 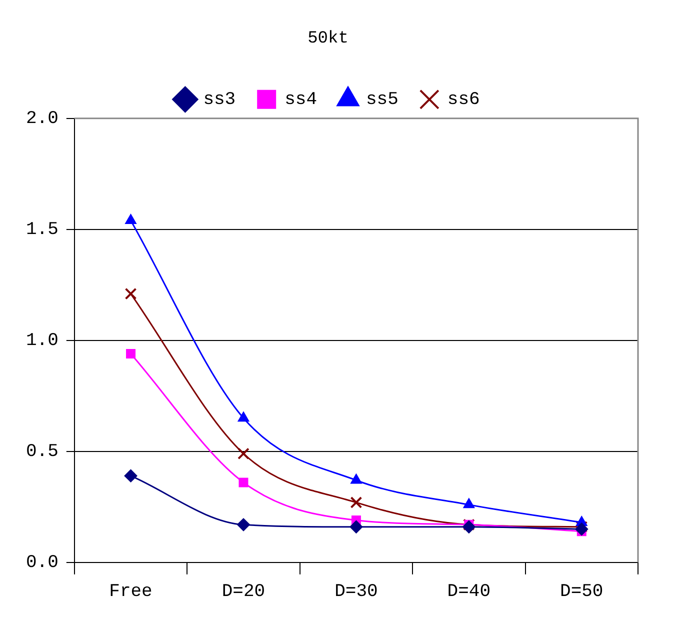 I want to click on x-tick-label: Free, so click(x=130, y=592).